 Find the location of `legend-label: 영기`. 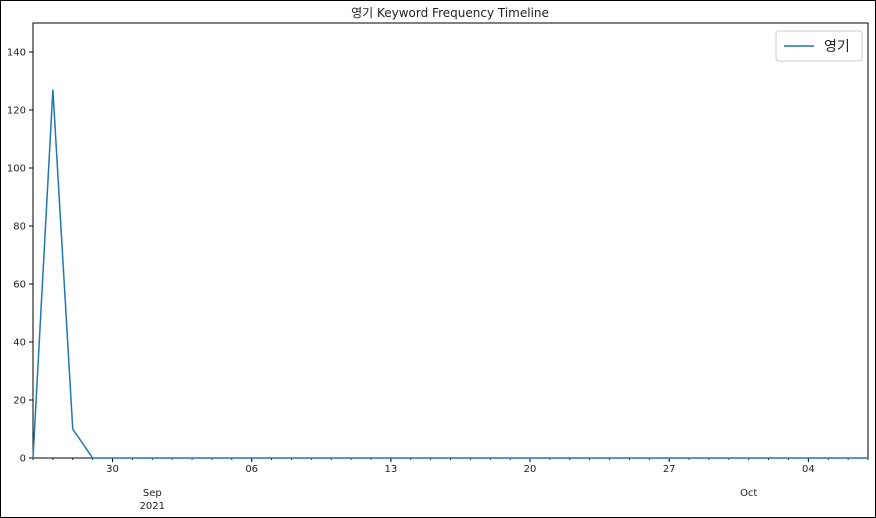

legend-label: 영기 is located at coordinates (837, 47).